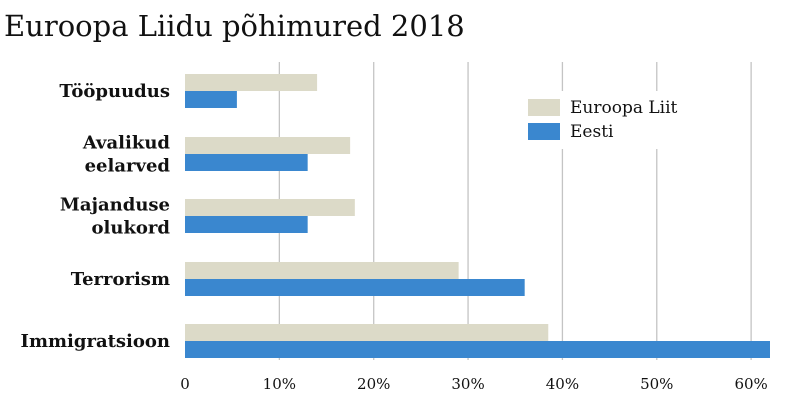 The width and height of the screenshot is (800, 401). Describe the element at coordinates (95, 341) in the screenshot. I see `category-label: Immigratsioon` at that location.